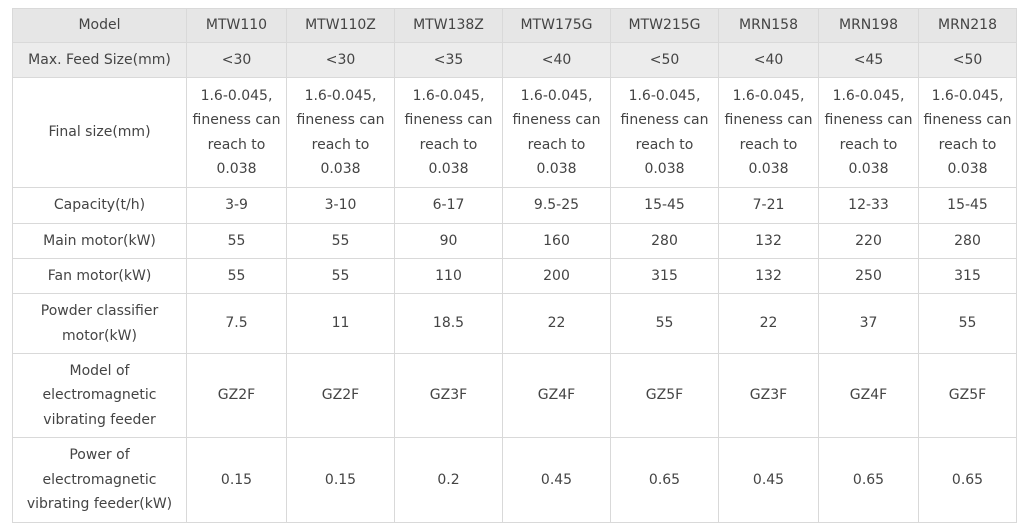 The image size is (1024, 532). I want to click on table-cell: 7-21, so click(768, 205).